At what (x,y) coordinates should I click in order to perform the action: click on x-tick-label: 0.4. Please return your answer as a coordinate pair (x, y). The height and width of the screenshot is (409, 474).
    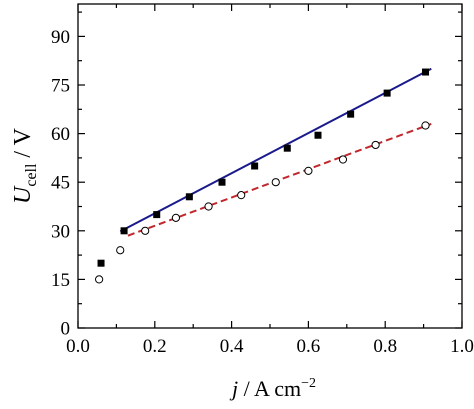
    Looking at the image, I should click on (232, 346).